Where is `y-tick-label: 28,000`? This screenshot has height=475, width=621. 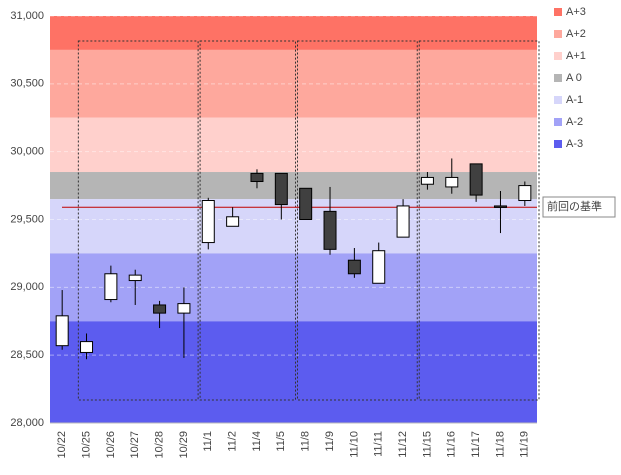 y-tick-label: 28,000 is located at coordinates (27, 423).